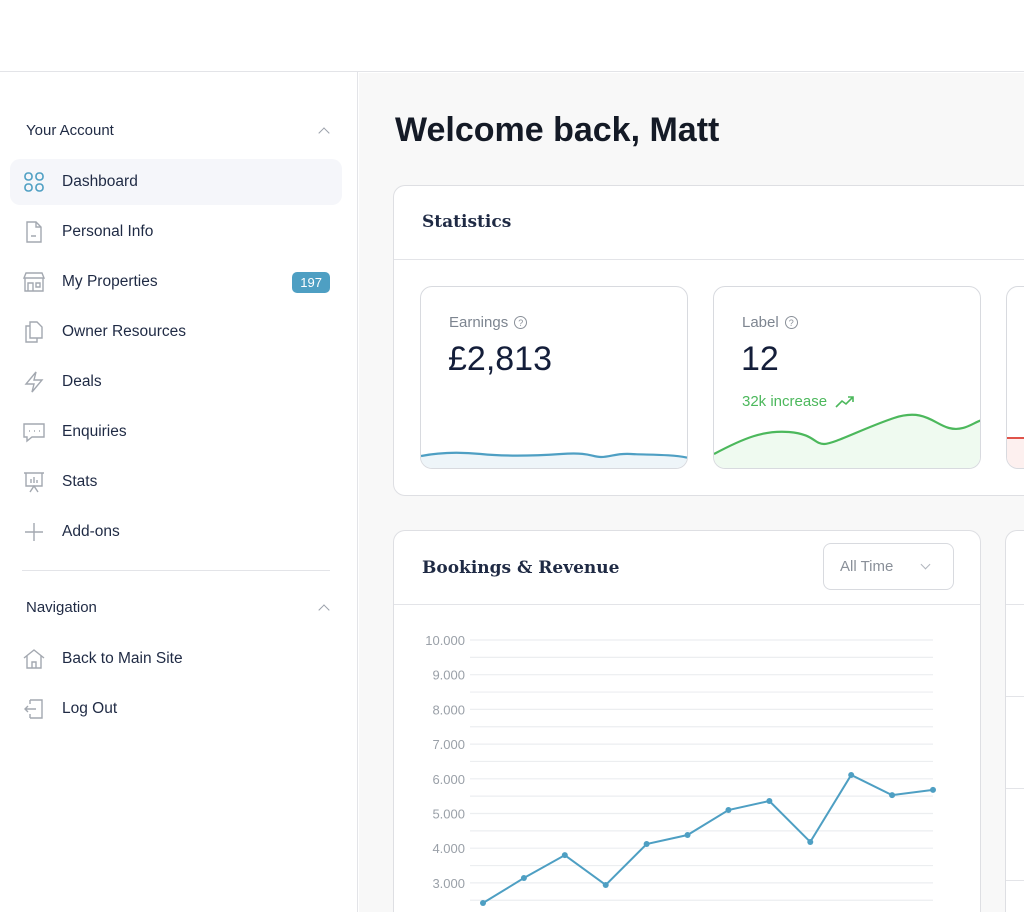 The height and width of the screenshot is (912, 1024). What do you see at coordinates (176, 532) in the screenshot?
I see `sidebar-item-add-ons: Add-ons` at bounding box center [176, 532].